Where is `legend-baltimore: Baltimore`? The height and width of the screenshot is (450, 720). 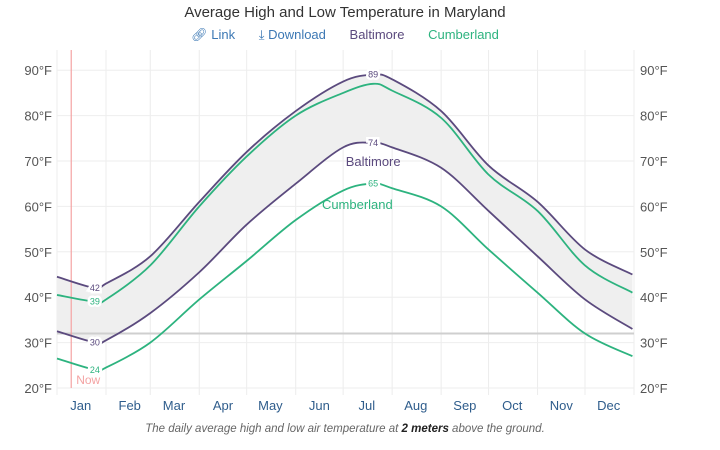 legend-baltimore: Baltimore is located at coordinates (377, 34).